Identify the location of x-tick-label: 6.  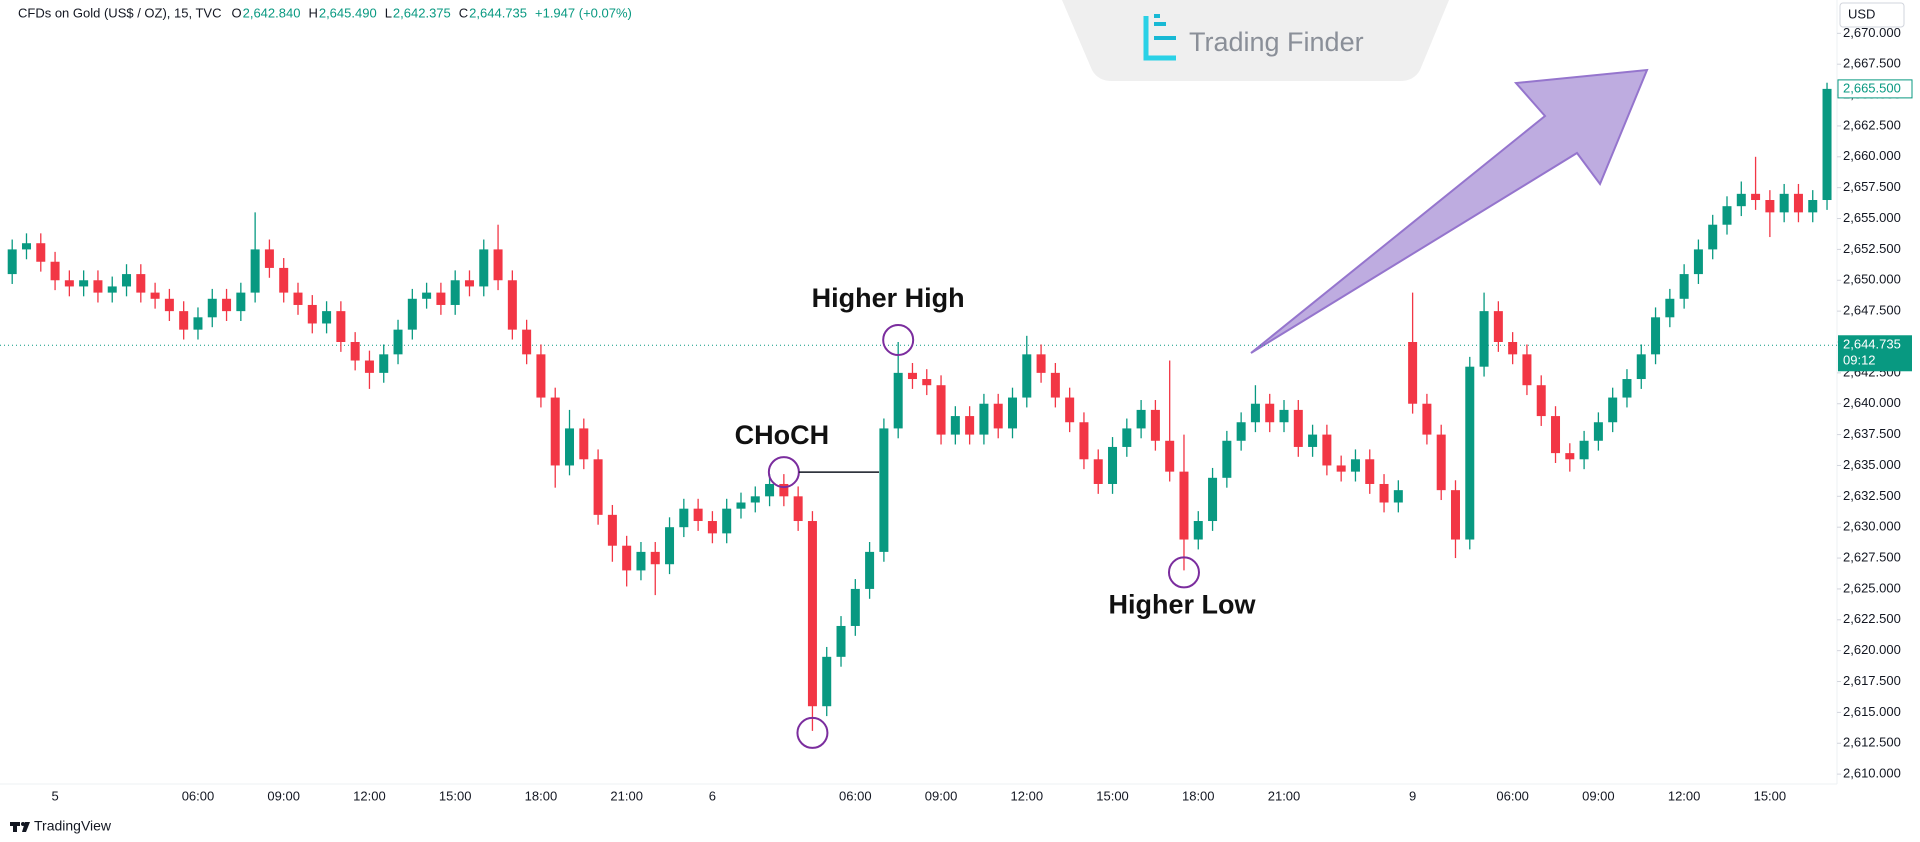
(712, 795).